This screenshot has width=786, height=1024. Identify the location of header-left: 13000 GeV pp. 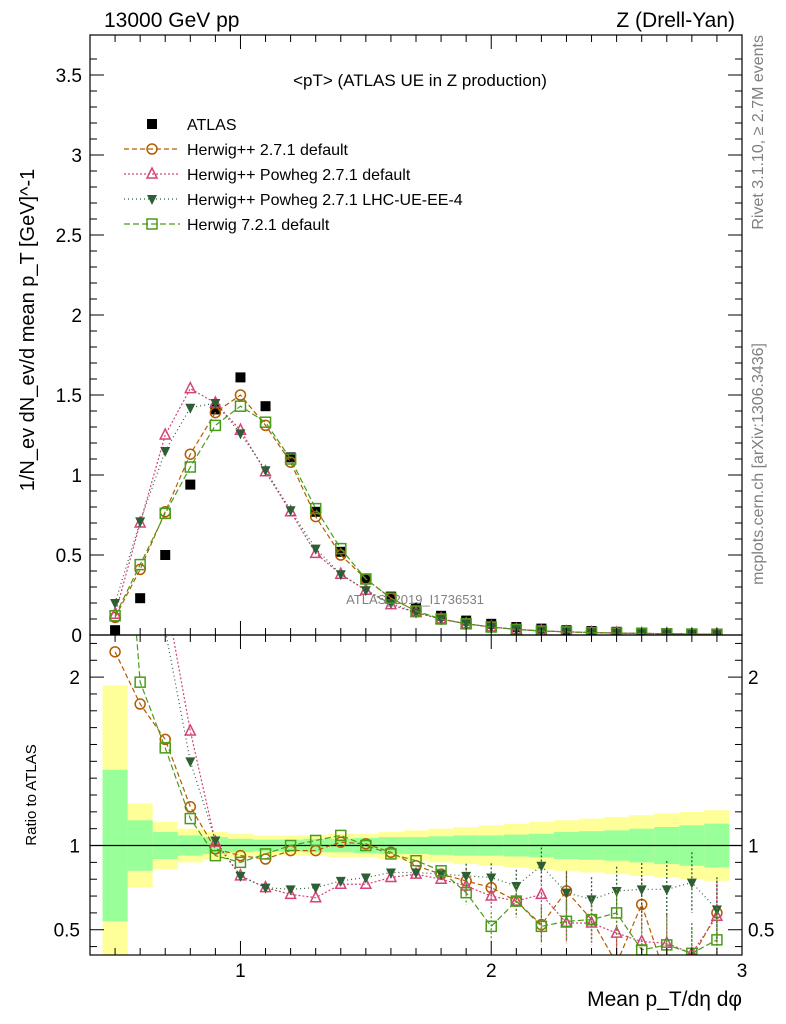
(171, 20).